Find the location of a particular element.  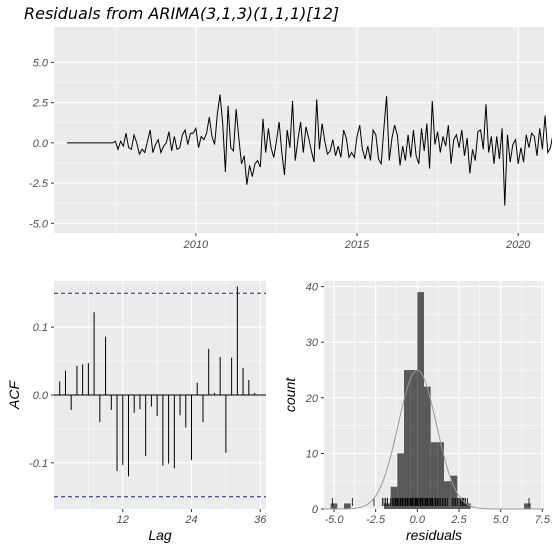

hist-x-tick-label: 7.5 is located at coordinates (543, 520).